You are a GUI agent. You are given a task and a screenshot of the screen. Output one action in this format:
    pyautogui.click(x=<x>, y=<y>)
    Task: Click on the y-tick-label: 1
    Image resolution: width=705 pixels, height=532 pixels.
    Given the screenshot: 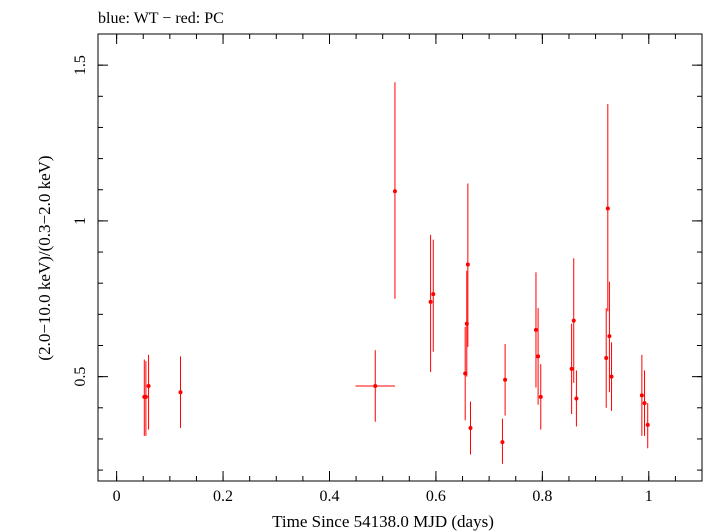 What is the action you would take?
    pyautogui.click(x=80, y=221)
    